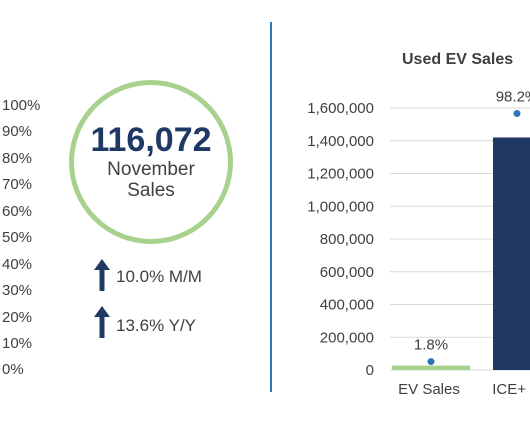 This screenshot has width=530, height=442. I want to click on kpi-value: 116,072, so click(151, 140).